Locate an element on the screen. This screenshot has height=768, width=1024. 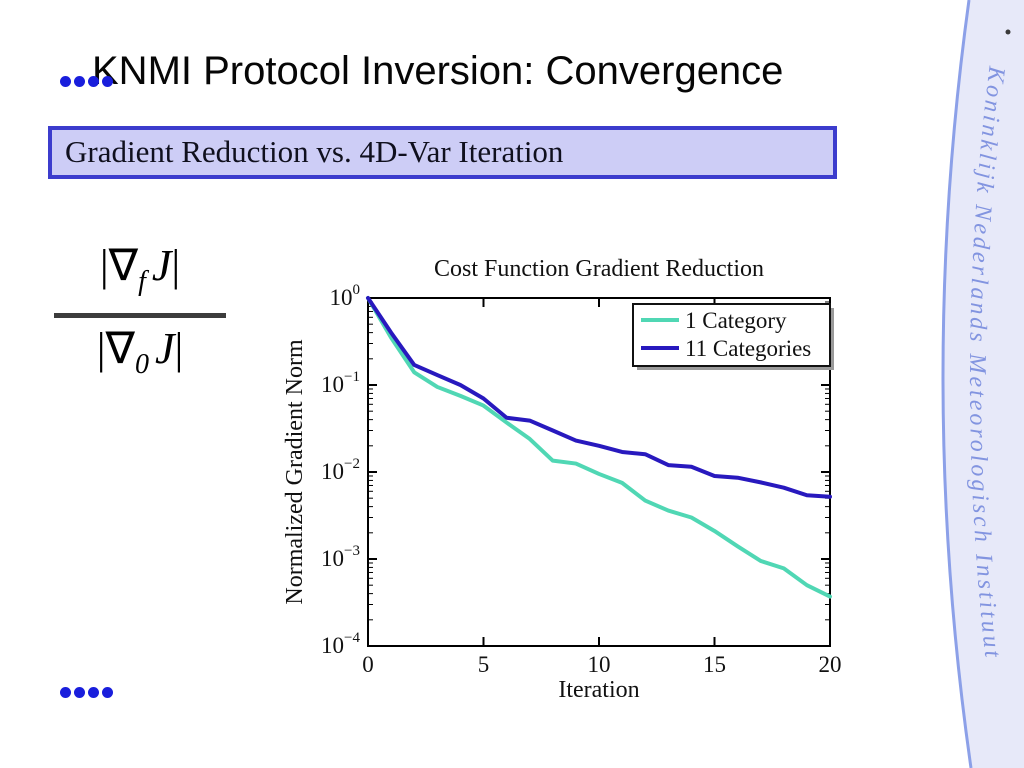
x-tick-label: 0 is located at coordinates (368, 664).